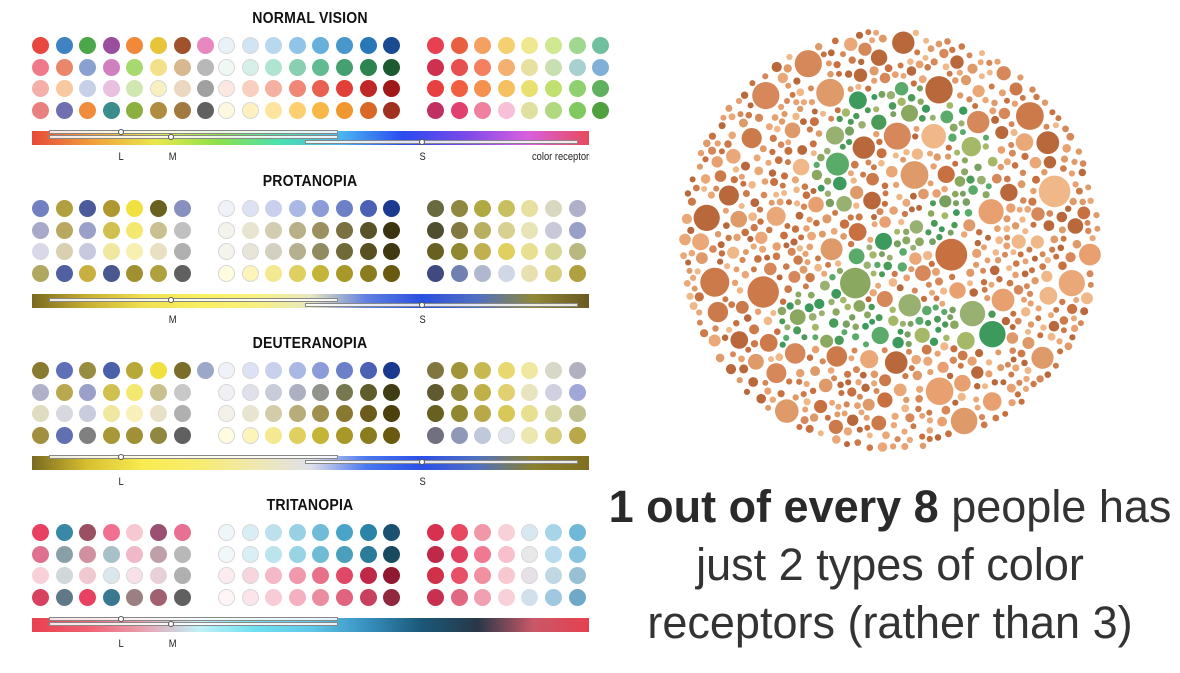 Image resolution: width=1180 pixels, height=673 pixels. Describe the element at coordinates (193, 619) in the screenshot. I see `sensitivity-range` at that location.